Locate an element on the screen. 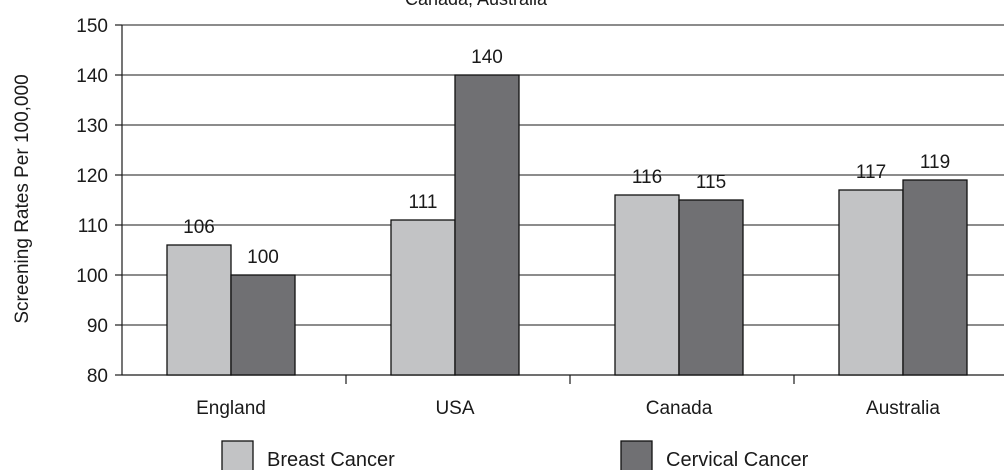  bar-usa-breast-cancer is located at coordinates (423, 297).